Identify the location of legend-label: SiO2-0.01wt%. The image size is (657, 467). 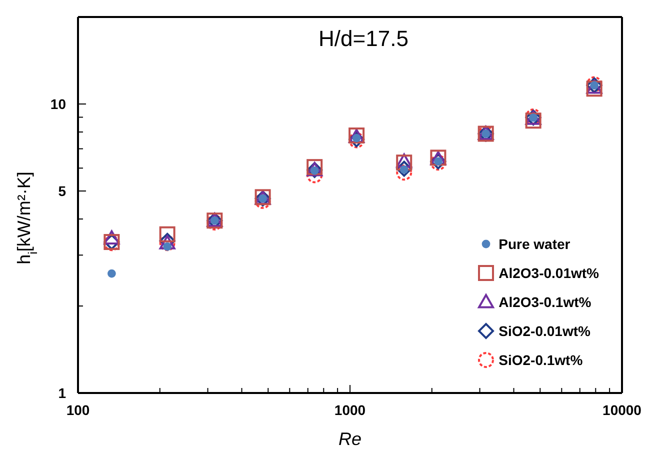
(544, 330).